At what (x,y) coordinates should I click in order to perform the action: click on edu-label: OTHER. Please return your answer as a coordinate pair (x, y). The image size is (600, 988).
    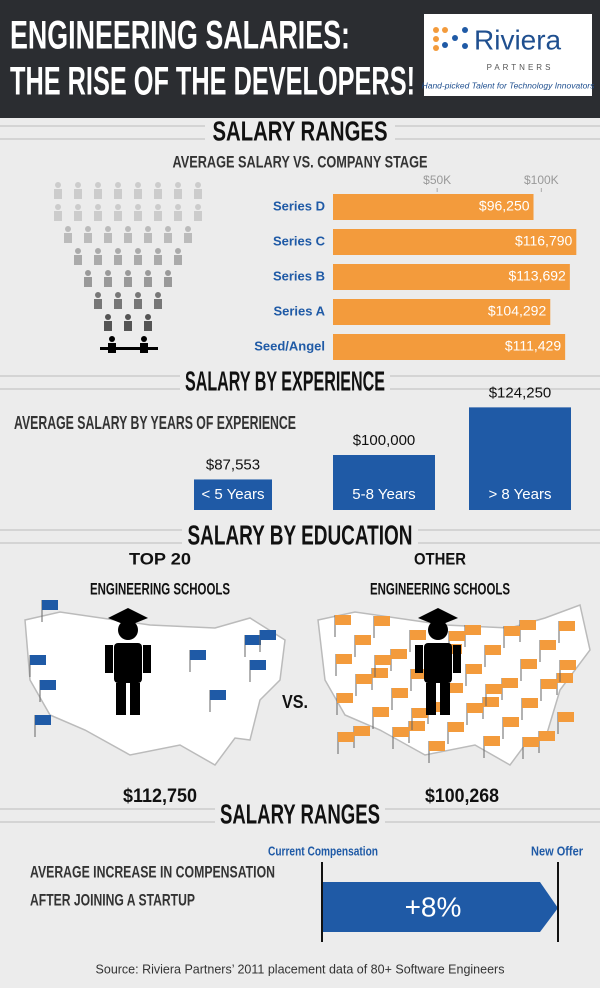
    Looking at the image, I should click on (440, 558).